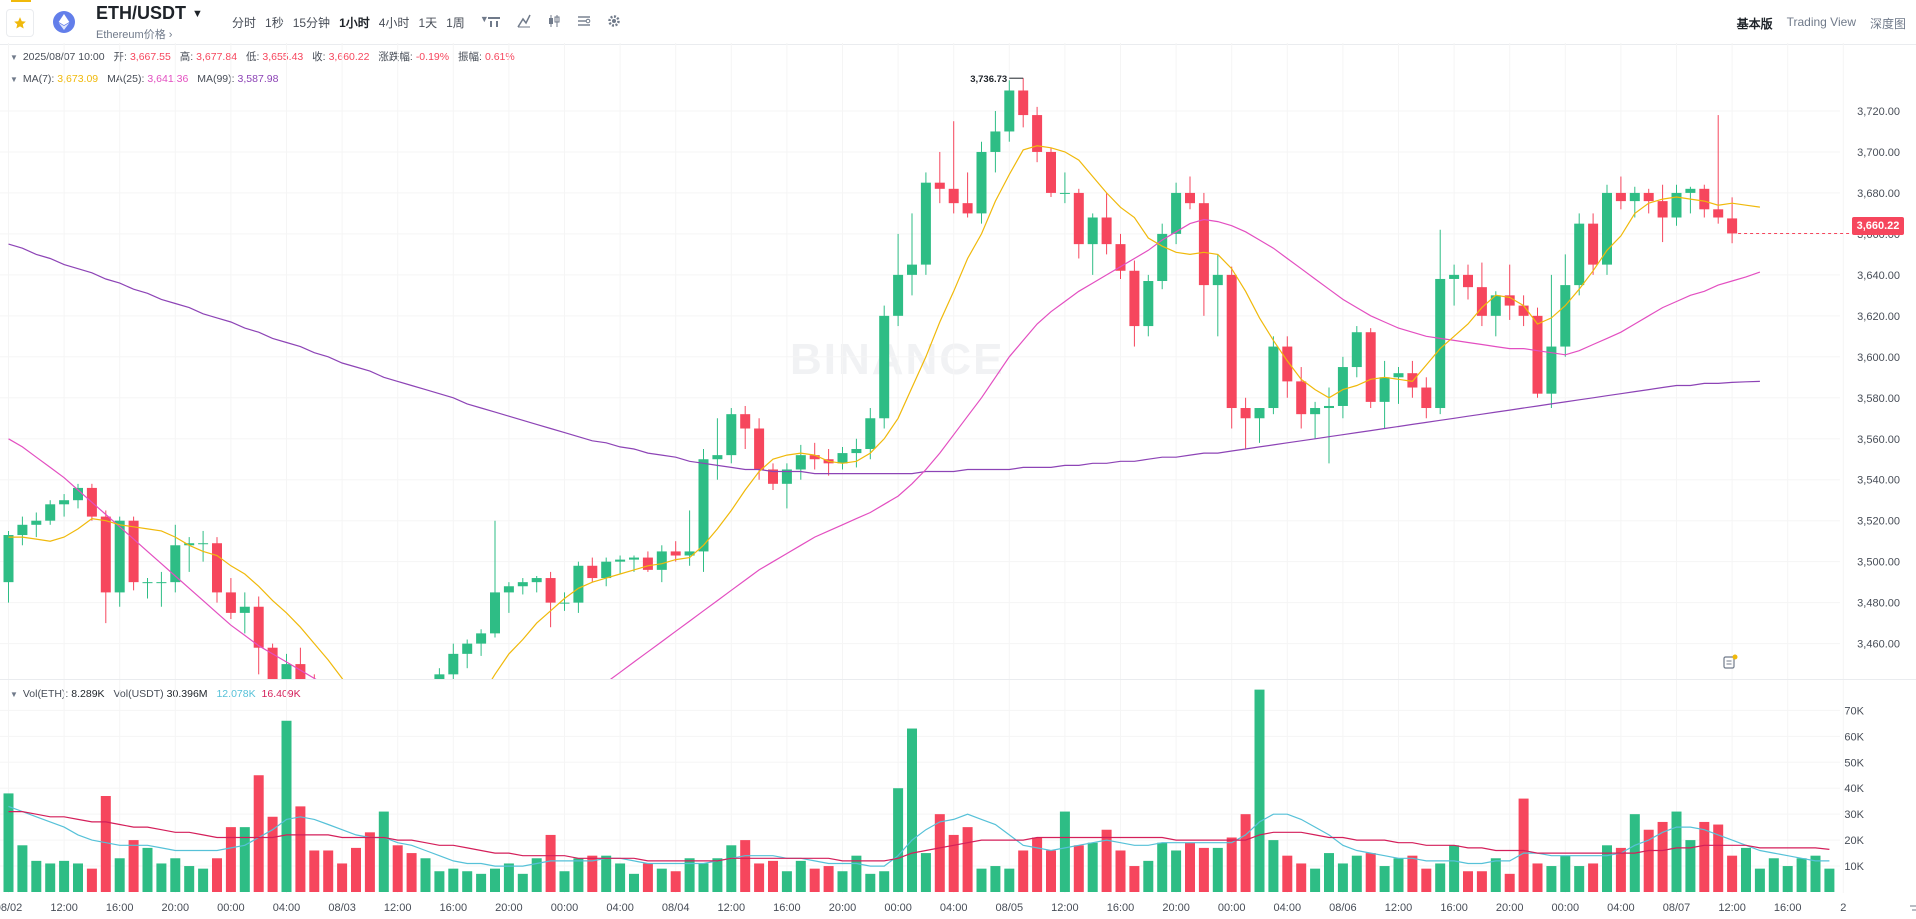  I want to click on interval-time: 分时, so click(244, 23).